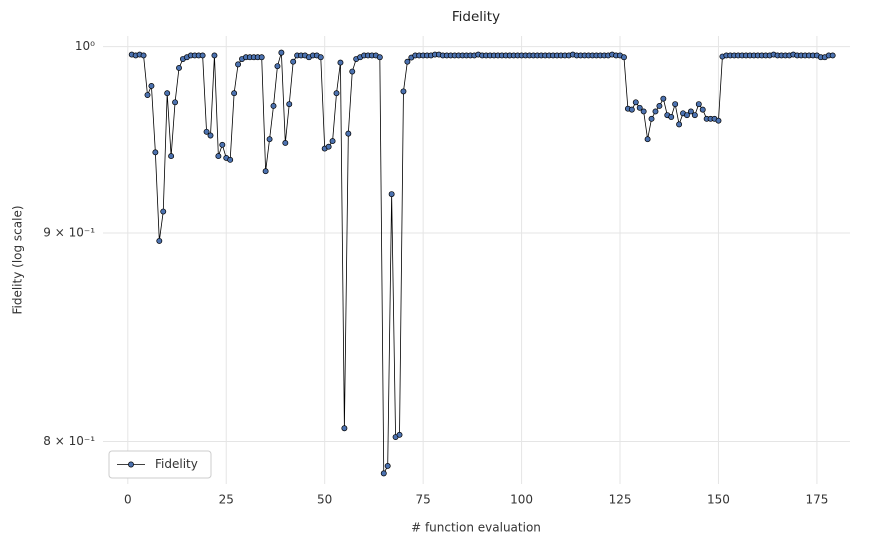 The width and height of the screenshot is (881, 547). I want to click on legend-marker, so click(131, 464).